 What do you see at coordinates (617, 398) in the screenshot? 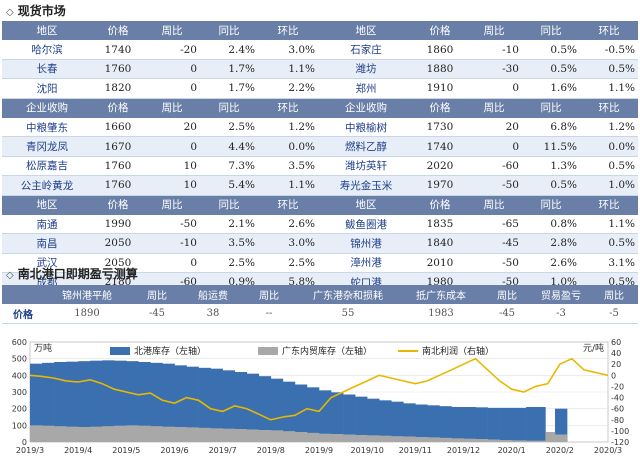
I see `right-tick-label: -40` at bounding box center [617, 398].